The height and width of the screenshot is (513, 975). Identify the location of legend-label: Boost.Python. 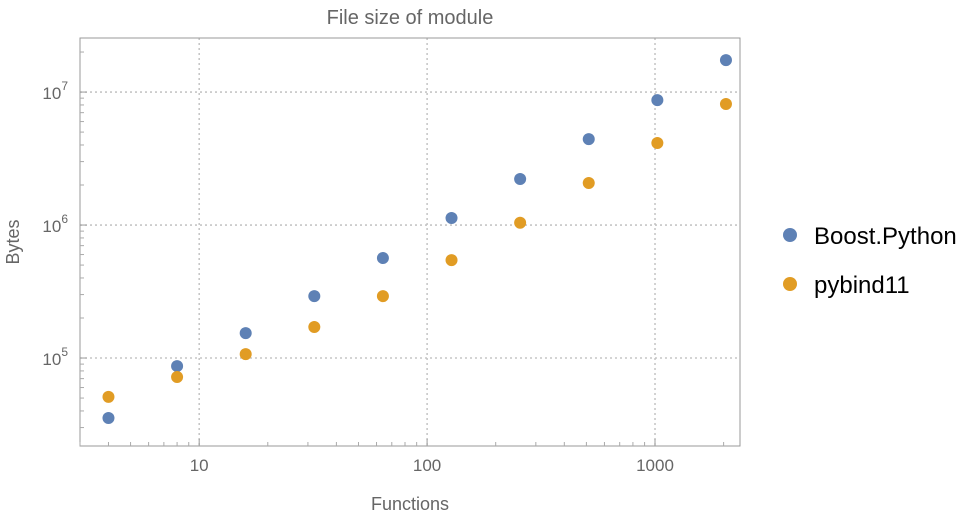
(885, 236).